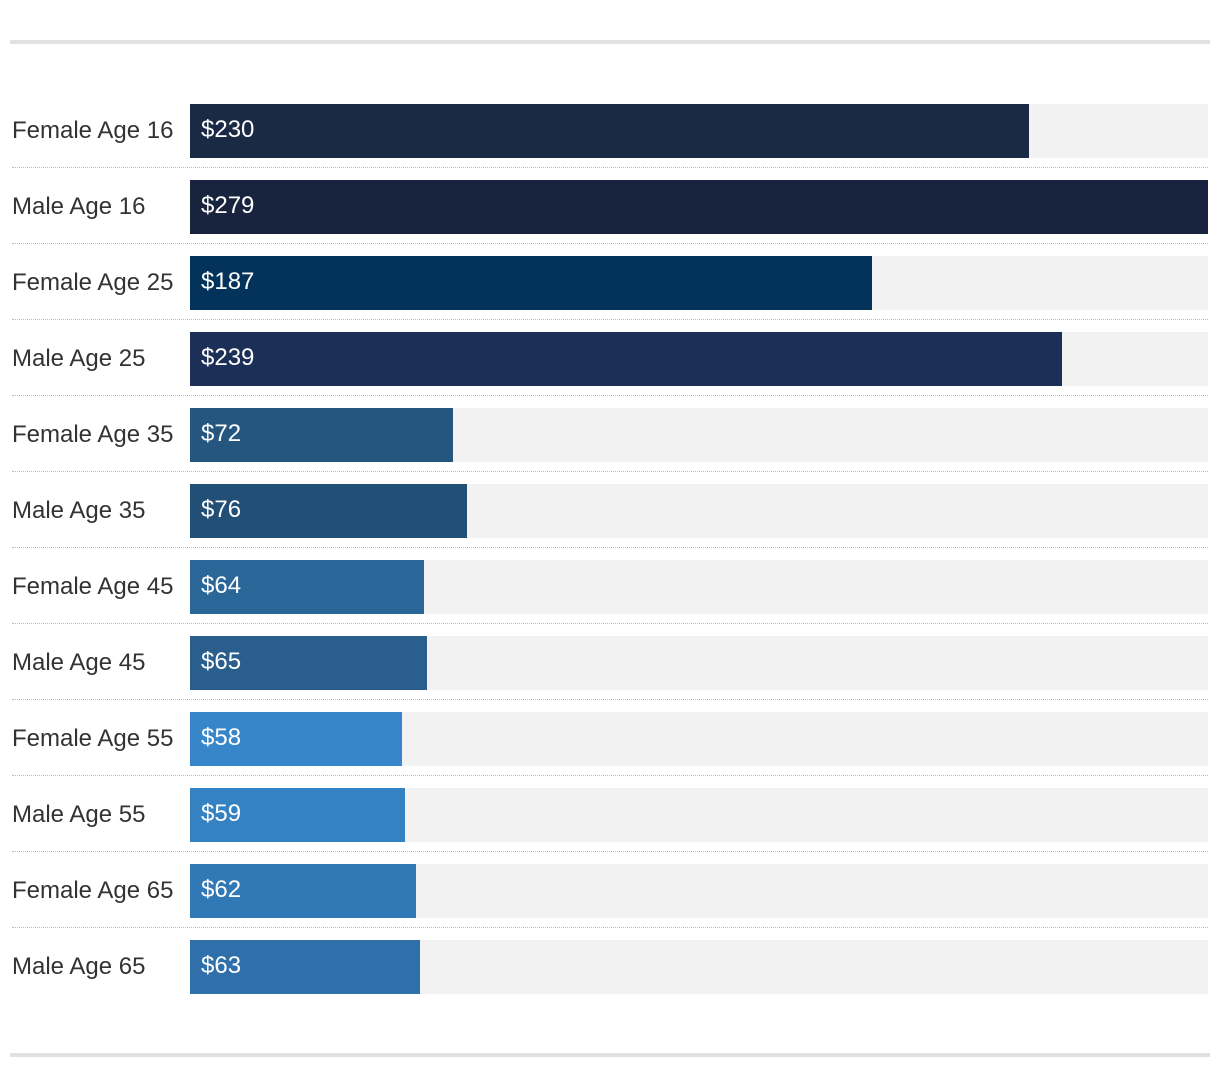  I want to click on bar: $239, so click(626, 359).